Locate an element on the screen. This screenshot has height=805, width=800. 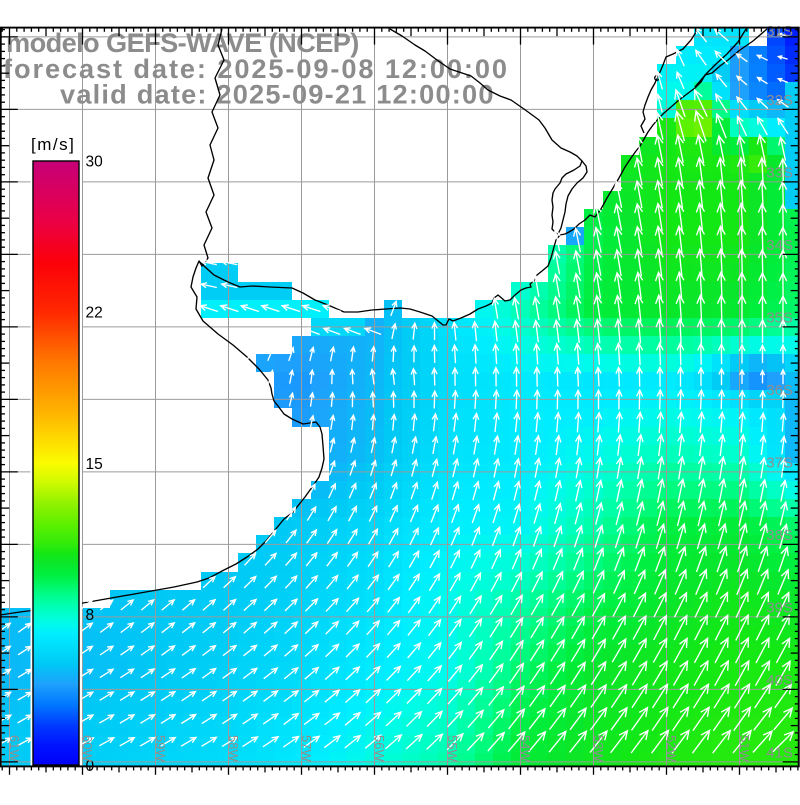
svg-text: 61W is located at coordinates (14, 748).